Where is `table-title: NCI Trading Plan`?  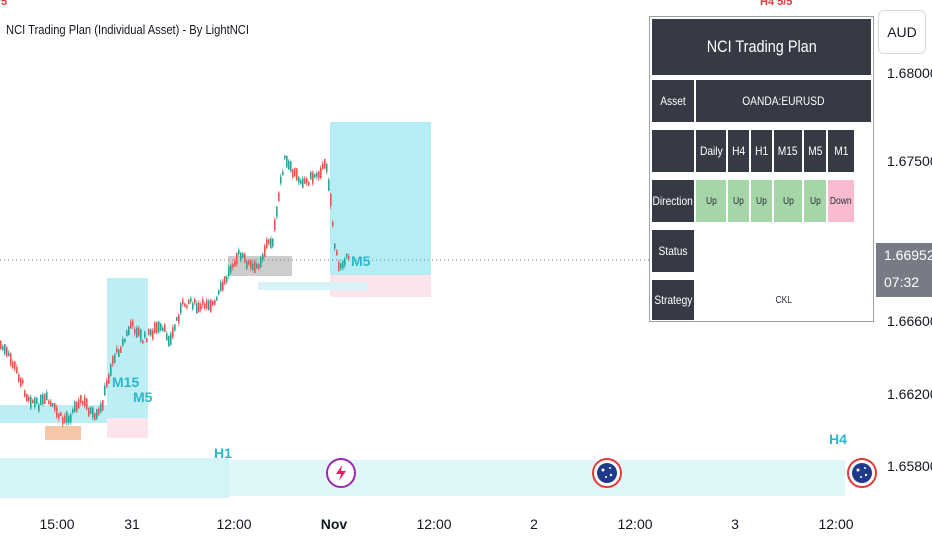
table-title: NCI Trading Plan is located at coordinates (761, 47).